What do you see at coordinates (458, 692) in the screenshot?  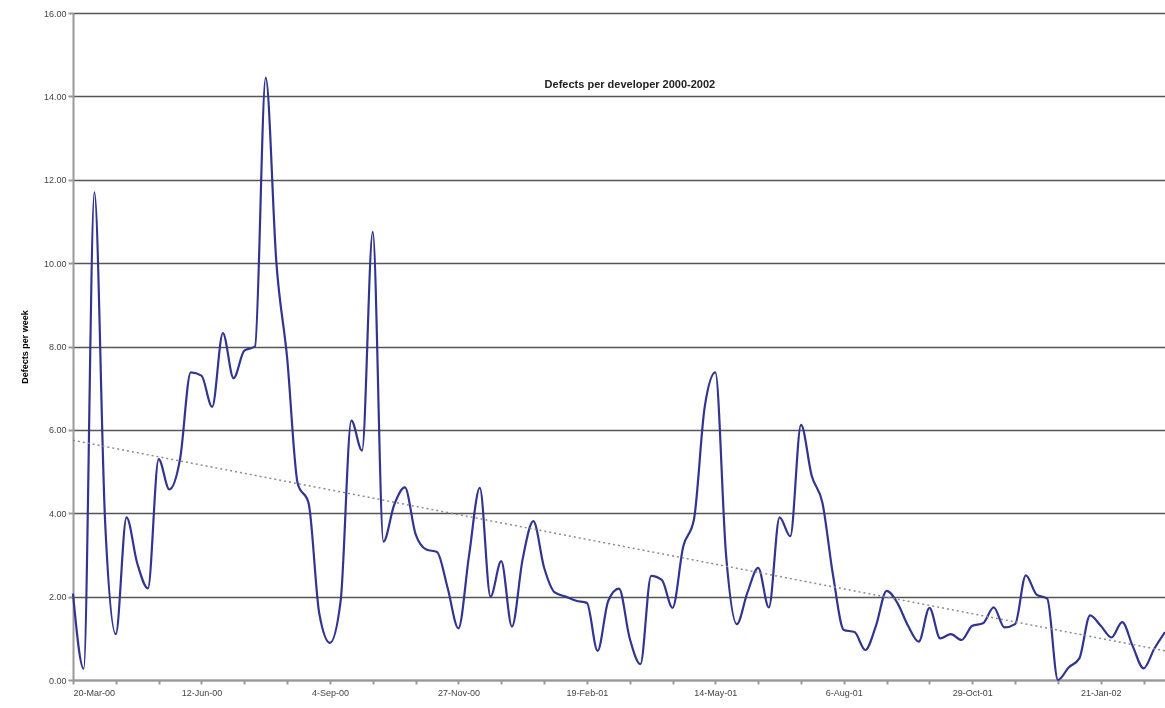 I see `x-tick-label: 27-Nov-00` at bounding box center [458, 692].